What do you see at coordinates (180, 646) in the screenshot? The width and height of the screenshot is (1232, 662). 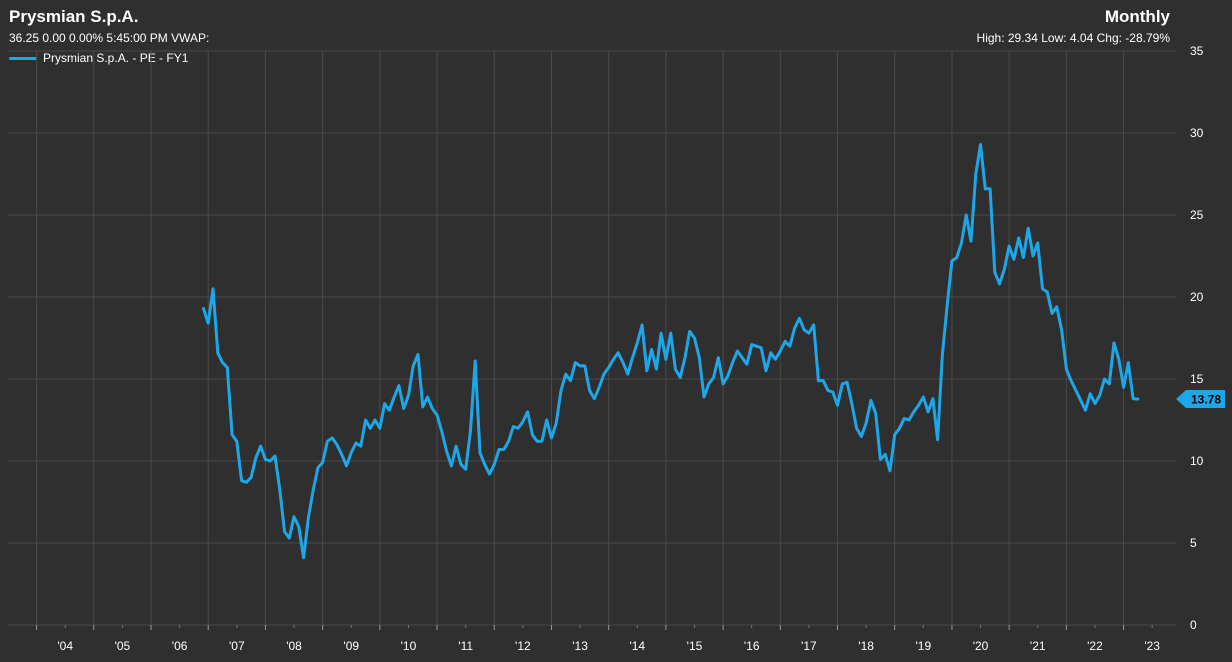 I see `x-tick-label: '06` at bounding box center [180, 646].